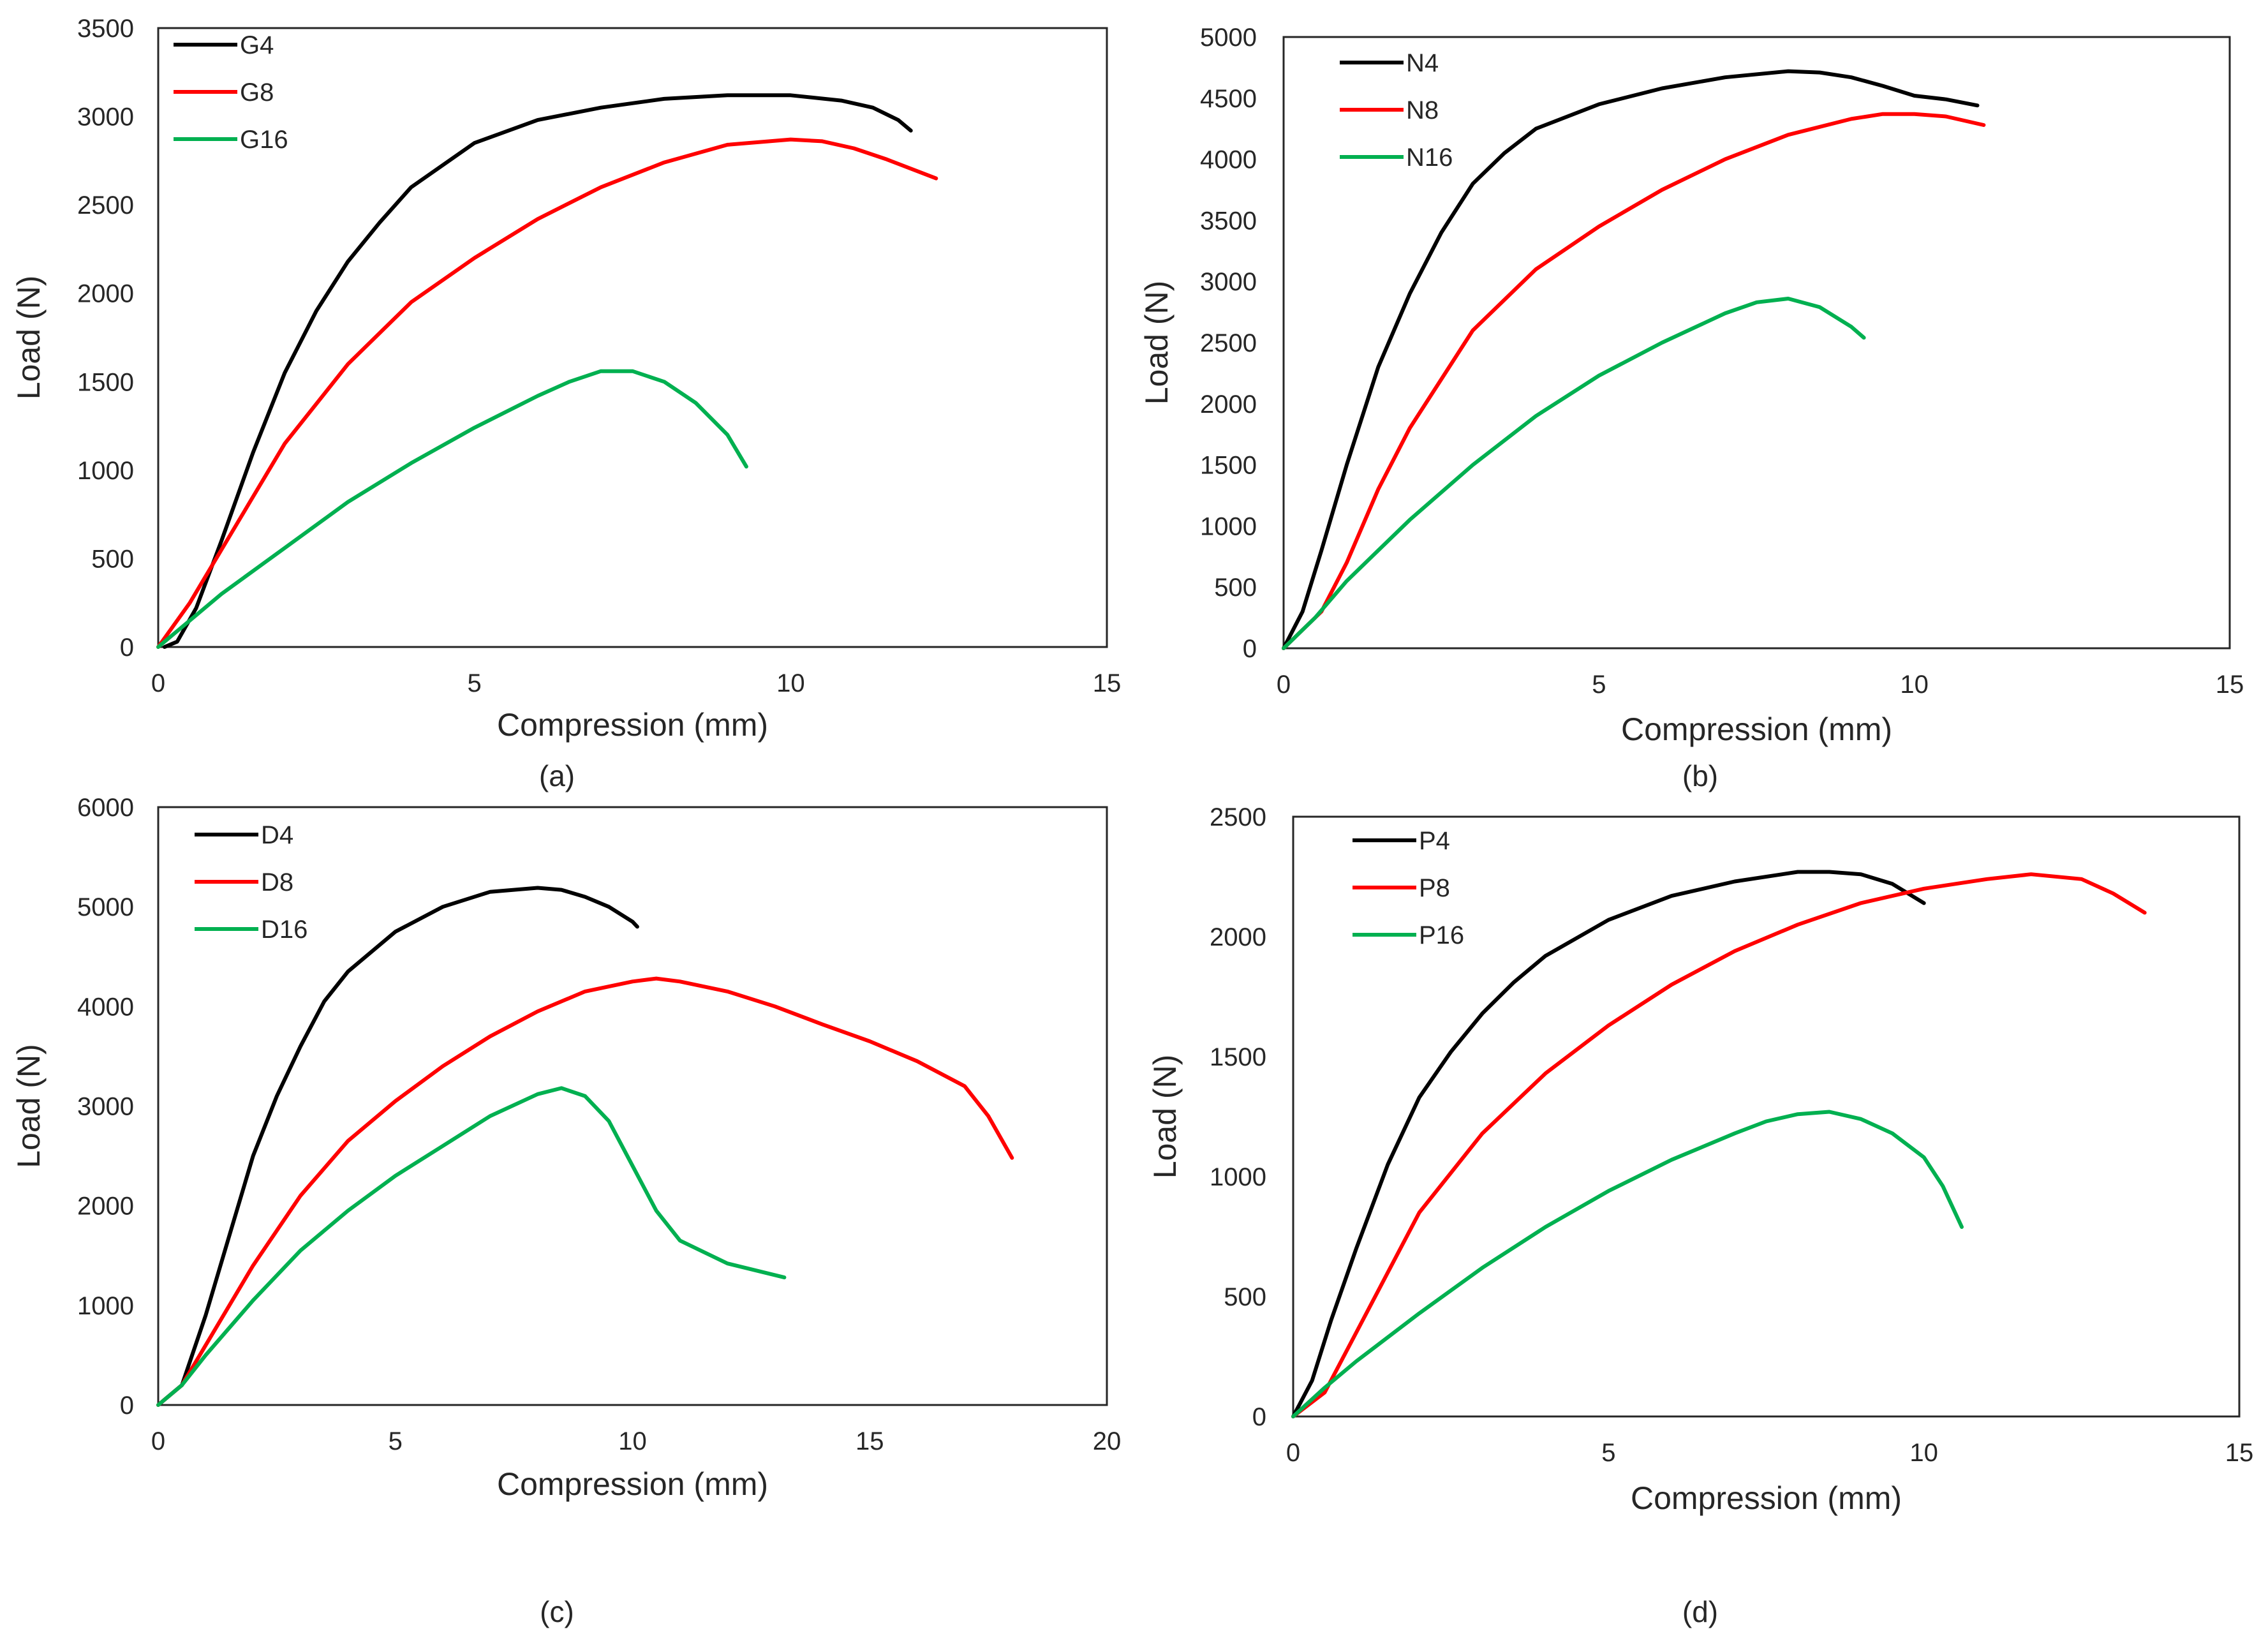  I want to click on legend-label-g8: G8, so click(257, 92).